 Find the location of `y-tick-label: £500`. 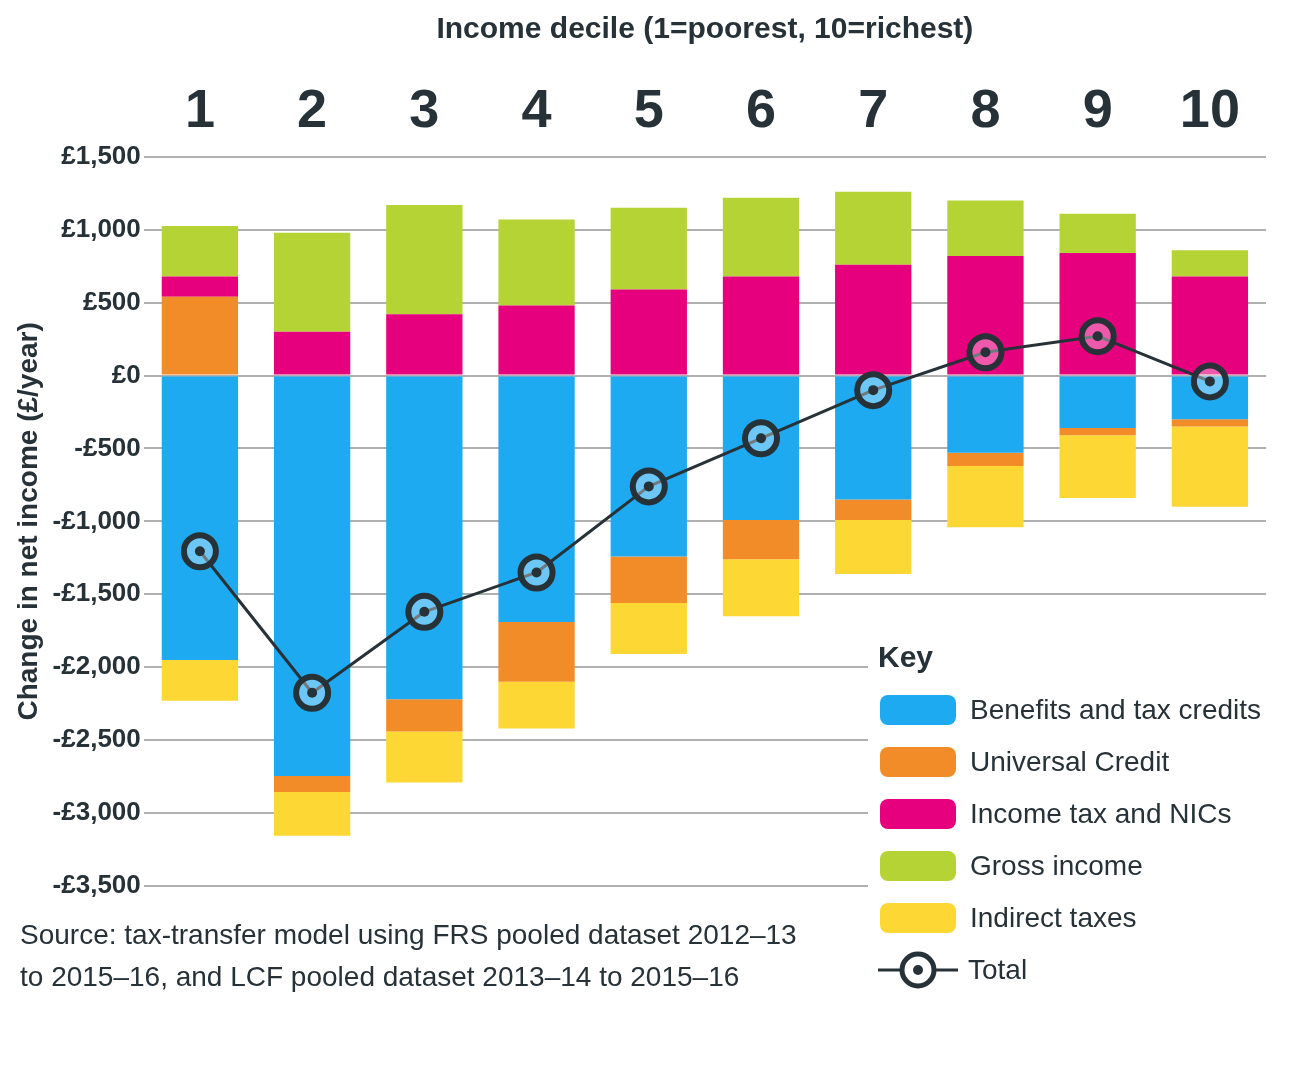

y-tick-label: £500 is located at coordinates (111, 300).